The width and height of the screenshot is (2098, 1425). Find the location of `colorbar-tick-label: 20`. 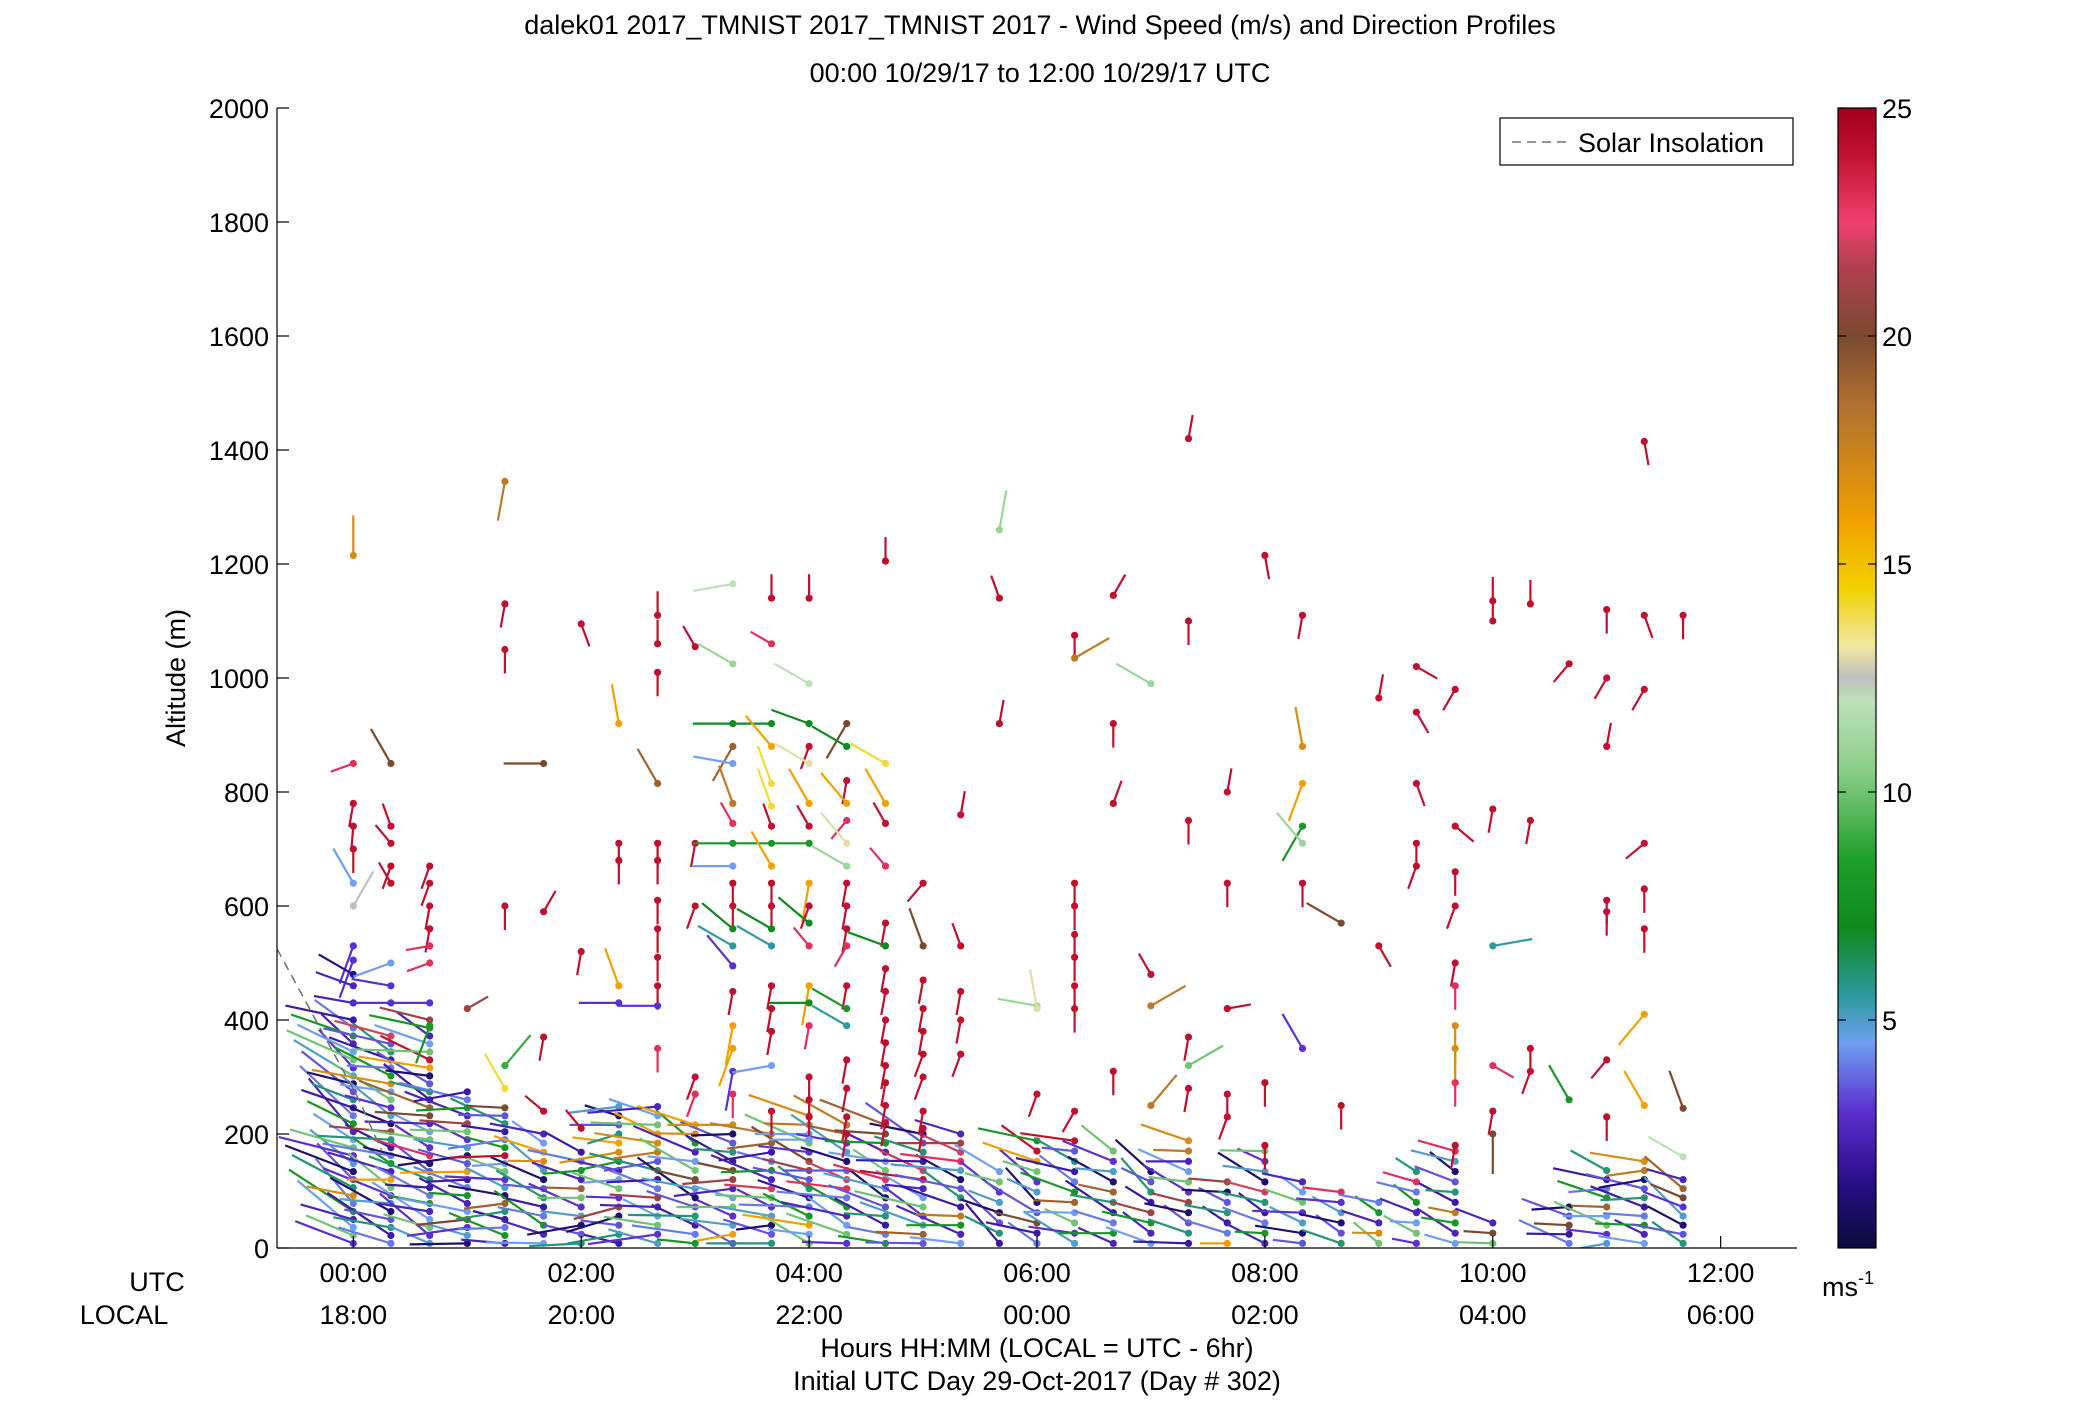

colorbar-tick-label: 20 is located at coordinates (1897, 337).